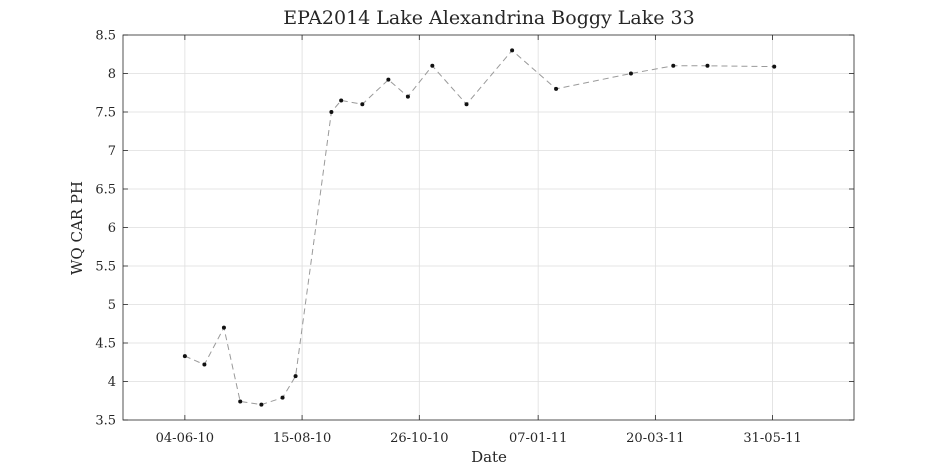  I want to click on y-tick-label: 6, so click(112, 228).